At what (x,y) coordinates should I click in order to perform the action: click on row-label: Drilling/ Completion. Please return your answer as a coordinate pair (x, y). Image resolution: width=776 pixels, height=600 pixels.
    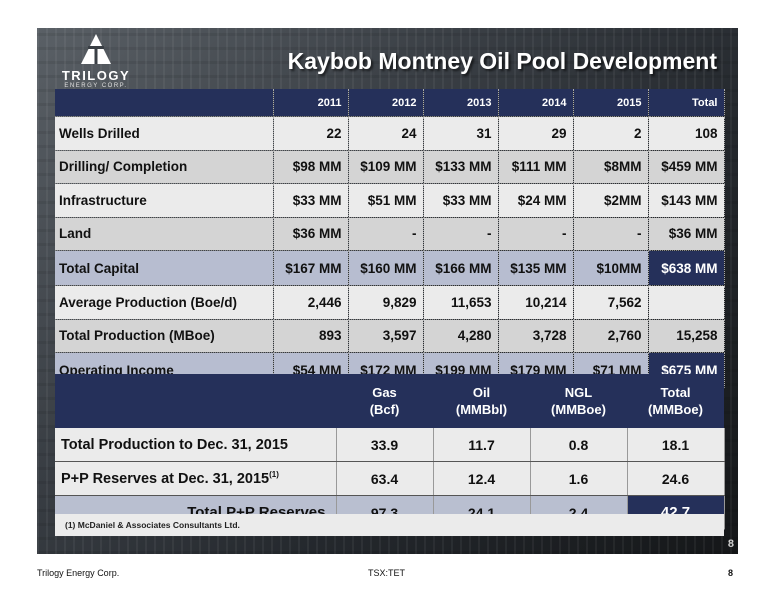
    Looking at the image, I should click on (164, 167).